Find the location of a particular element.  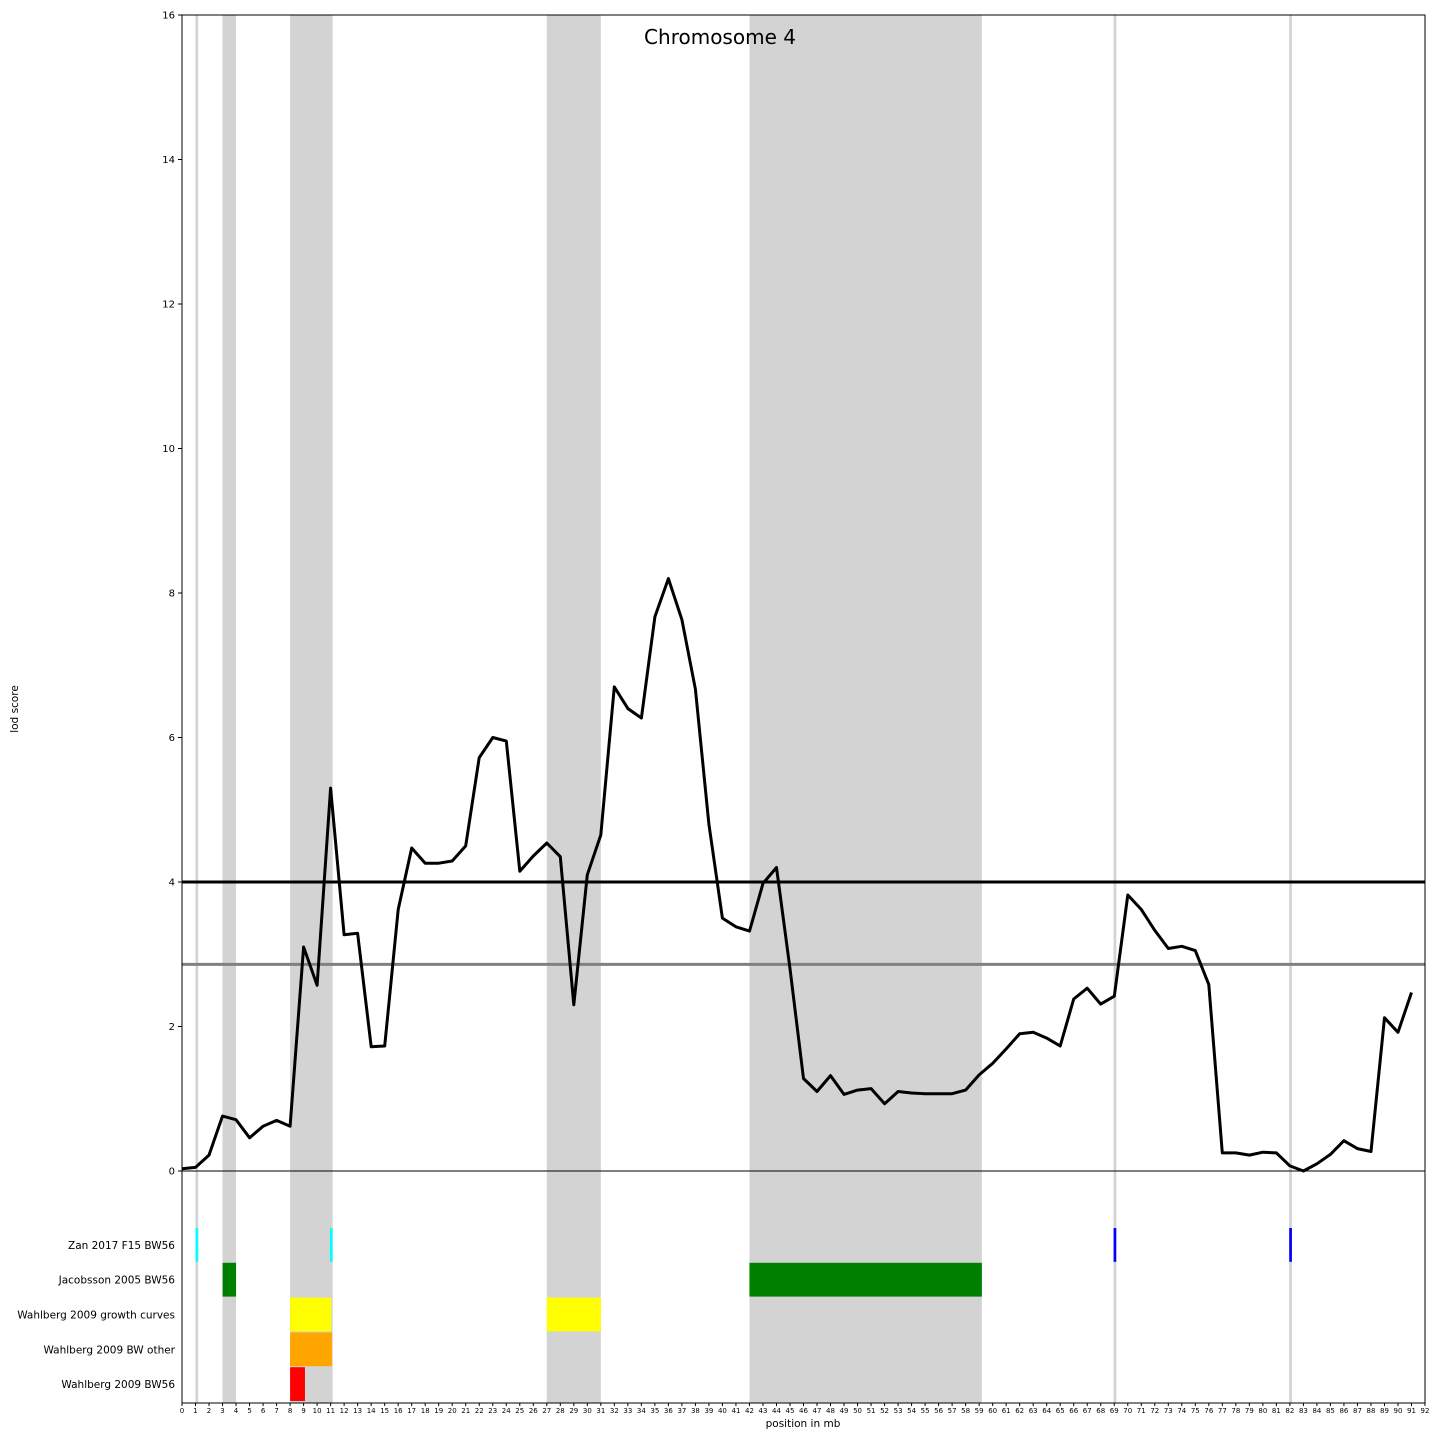

x-tick-label: 72 is located at coordinates (1154, 1411).